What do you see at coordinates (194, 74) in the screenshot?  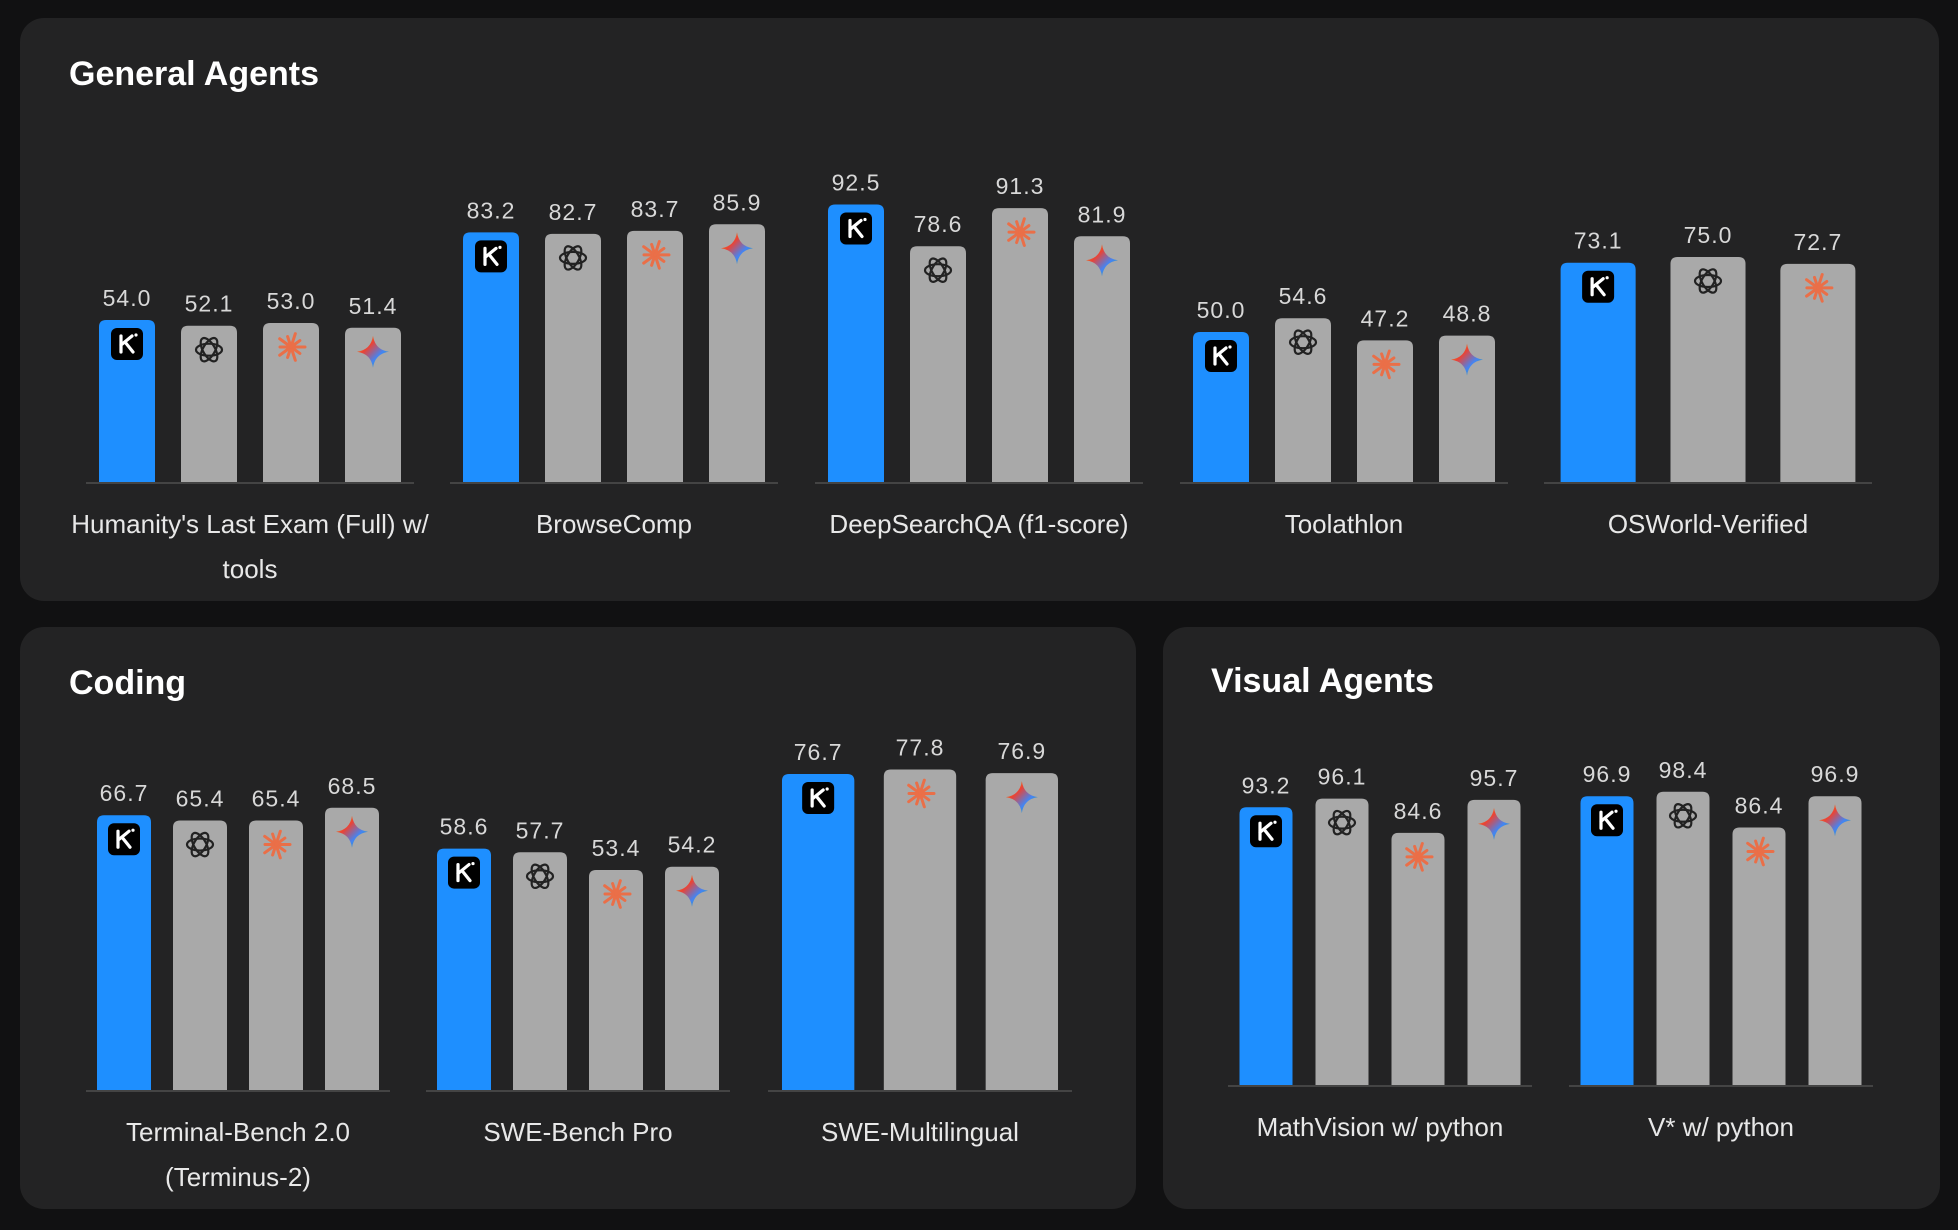 I see `panel-title: General Agents` at bounding box center [194, 74].